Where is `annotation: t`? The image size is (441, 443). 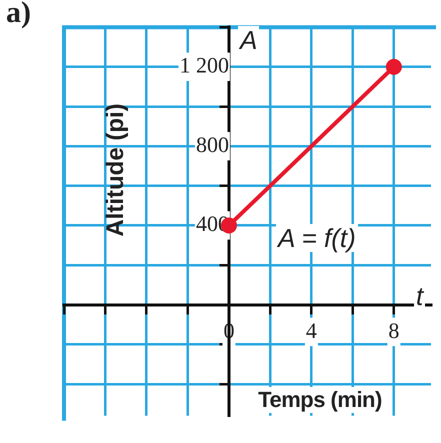 annotation: t is located at coordinates (420, 296).